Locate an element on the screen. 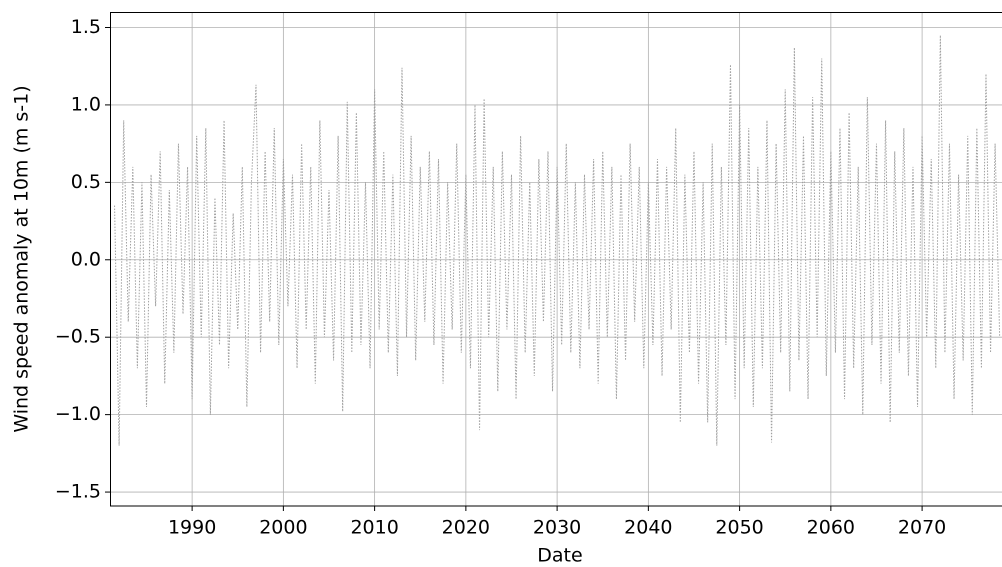 The width and height of the screenshot is (1002, 567). x-tick-label: 2020 is located at coordinates (466, 528).